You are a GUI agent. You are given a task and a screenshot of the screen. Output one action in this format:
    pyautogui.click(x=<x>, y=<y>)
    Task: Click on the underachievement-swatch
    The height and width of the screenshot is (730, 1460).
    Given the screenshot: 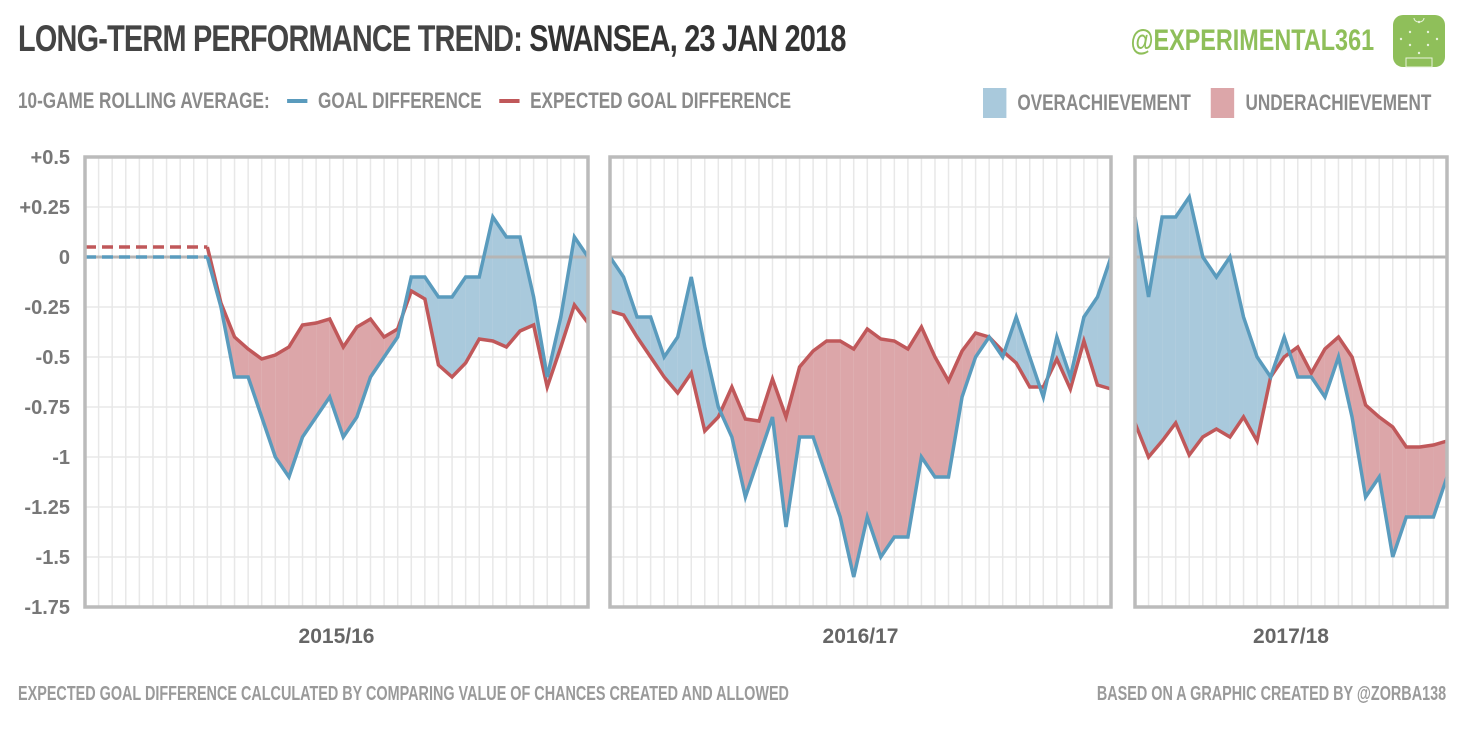 What is the action you would take?
    pyautogui.click(x=1223, y=103)
    